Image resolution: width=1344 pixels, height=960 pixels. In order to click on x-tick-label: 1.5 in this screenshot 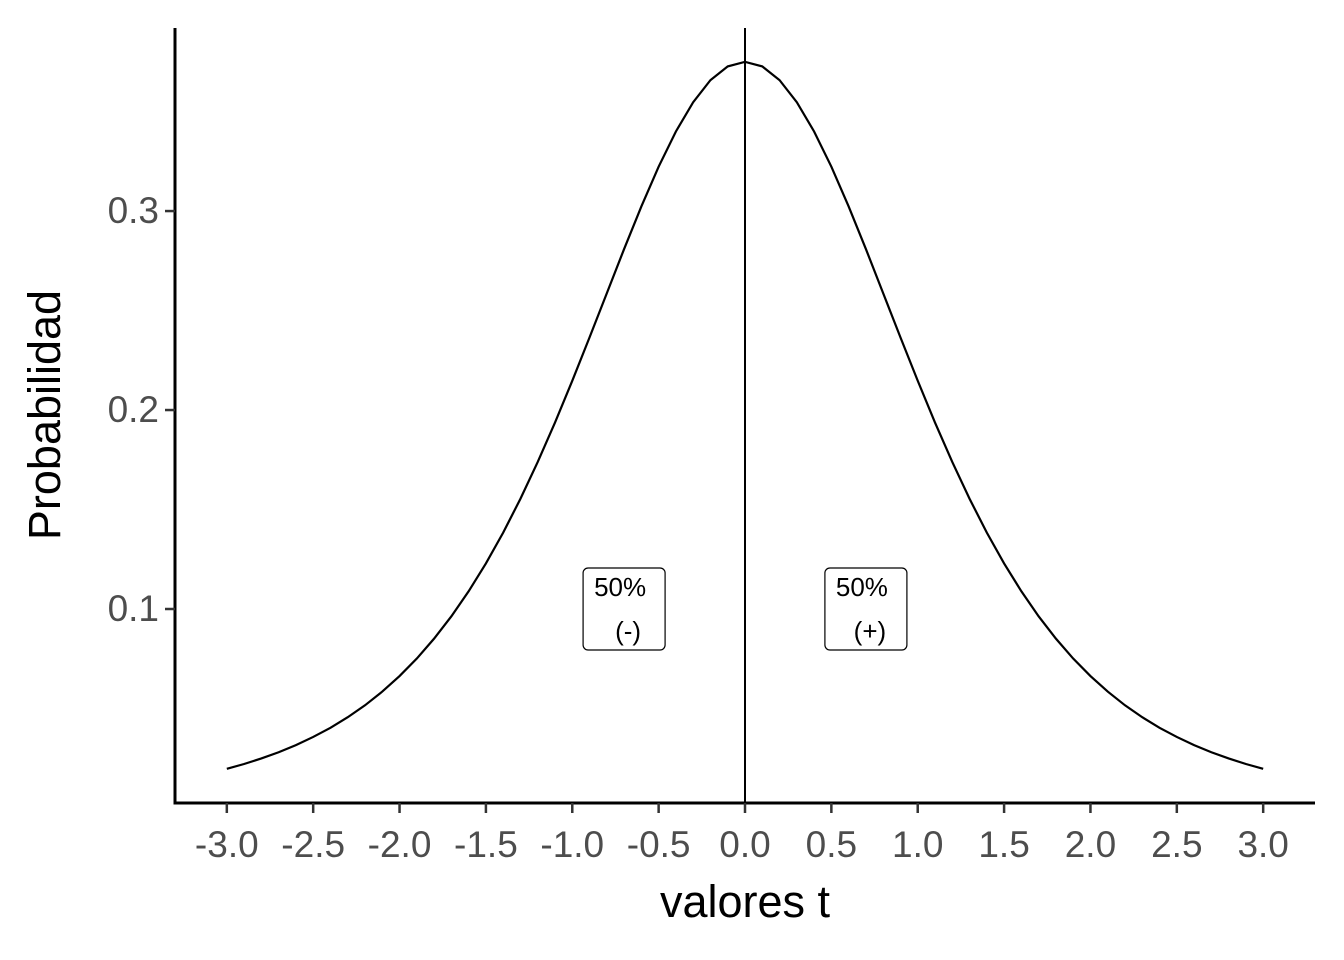, I will do `click(1003, 844)`.